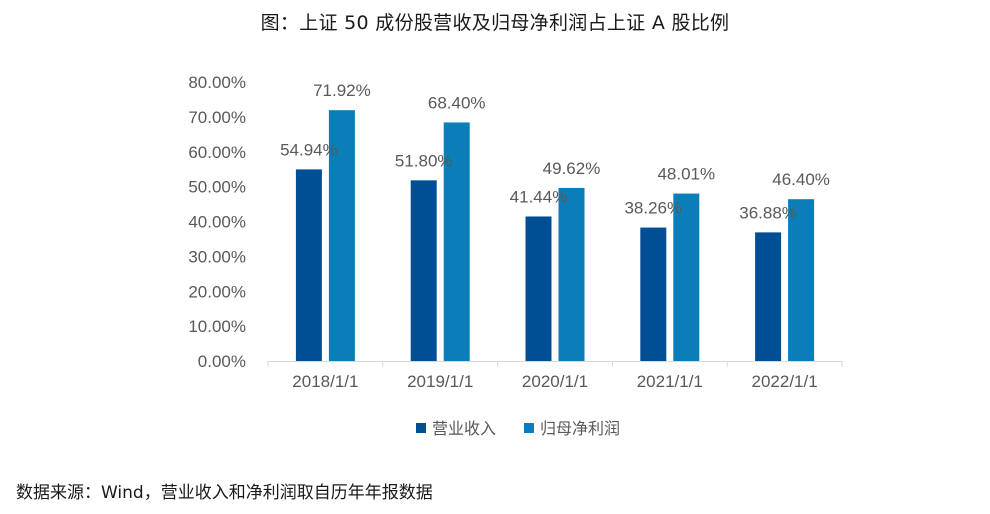 The width and height of the screenshot is (990, 514). I want to click on data-label-revenue: 38.26%, so click(653, 208).